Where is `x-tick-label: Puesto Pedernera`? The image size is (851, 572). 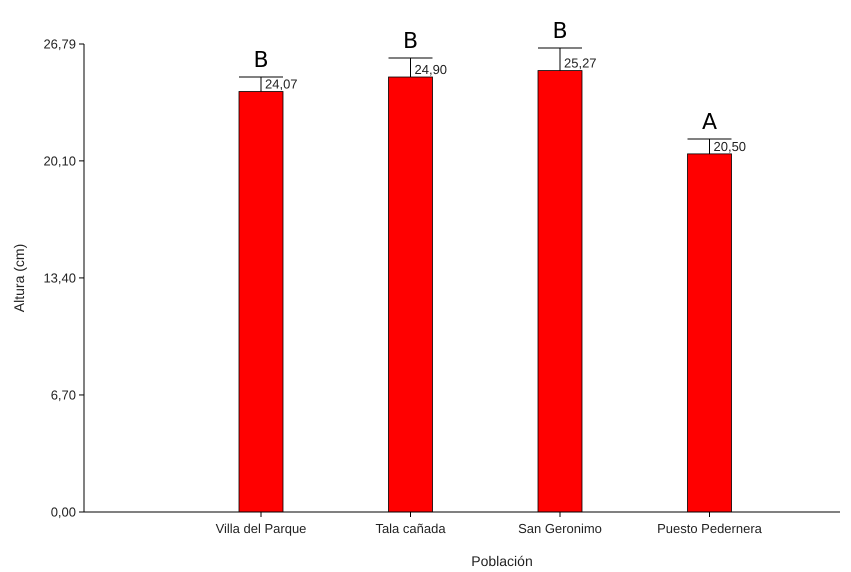
x-tick-label: Puesto Pedernera is located at coordinates (710, 528).